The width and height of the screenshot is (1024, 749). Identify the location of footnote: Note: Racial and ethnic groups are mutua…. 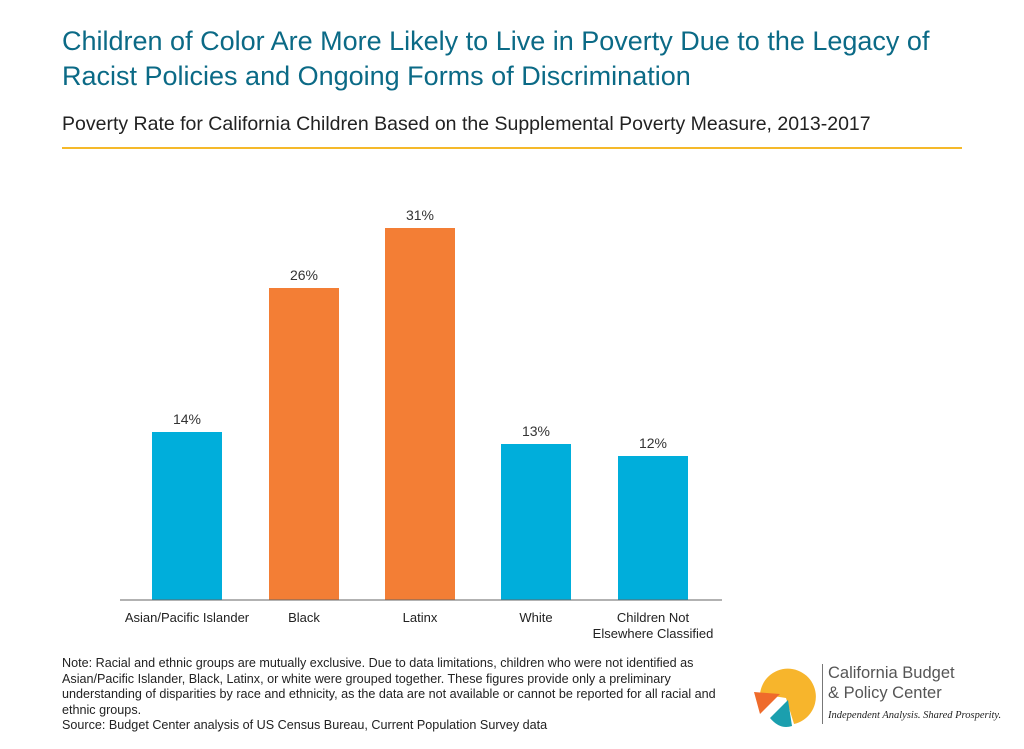
(392, 695).